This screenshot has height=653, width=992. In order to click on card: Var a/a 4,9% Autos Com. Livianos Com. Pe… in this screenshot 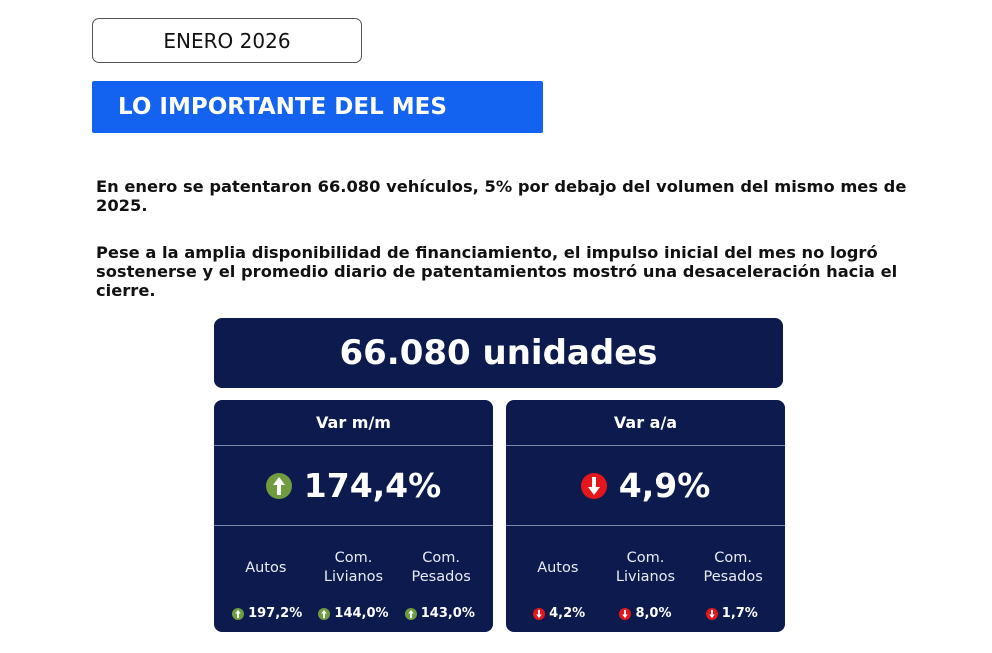, I will do `click(645, 516)`.